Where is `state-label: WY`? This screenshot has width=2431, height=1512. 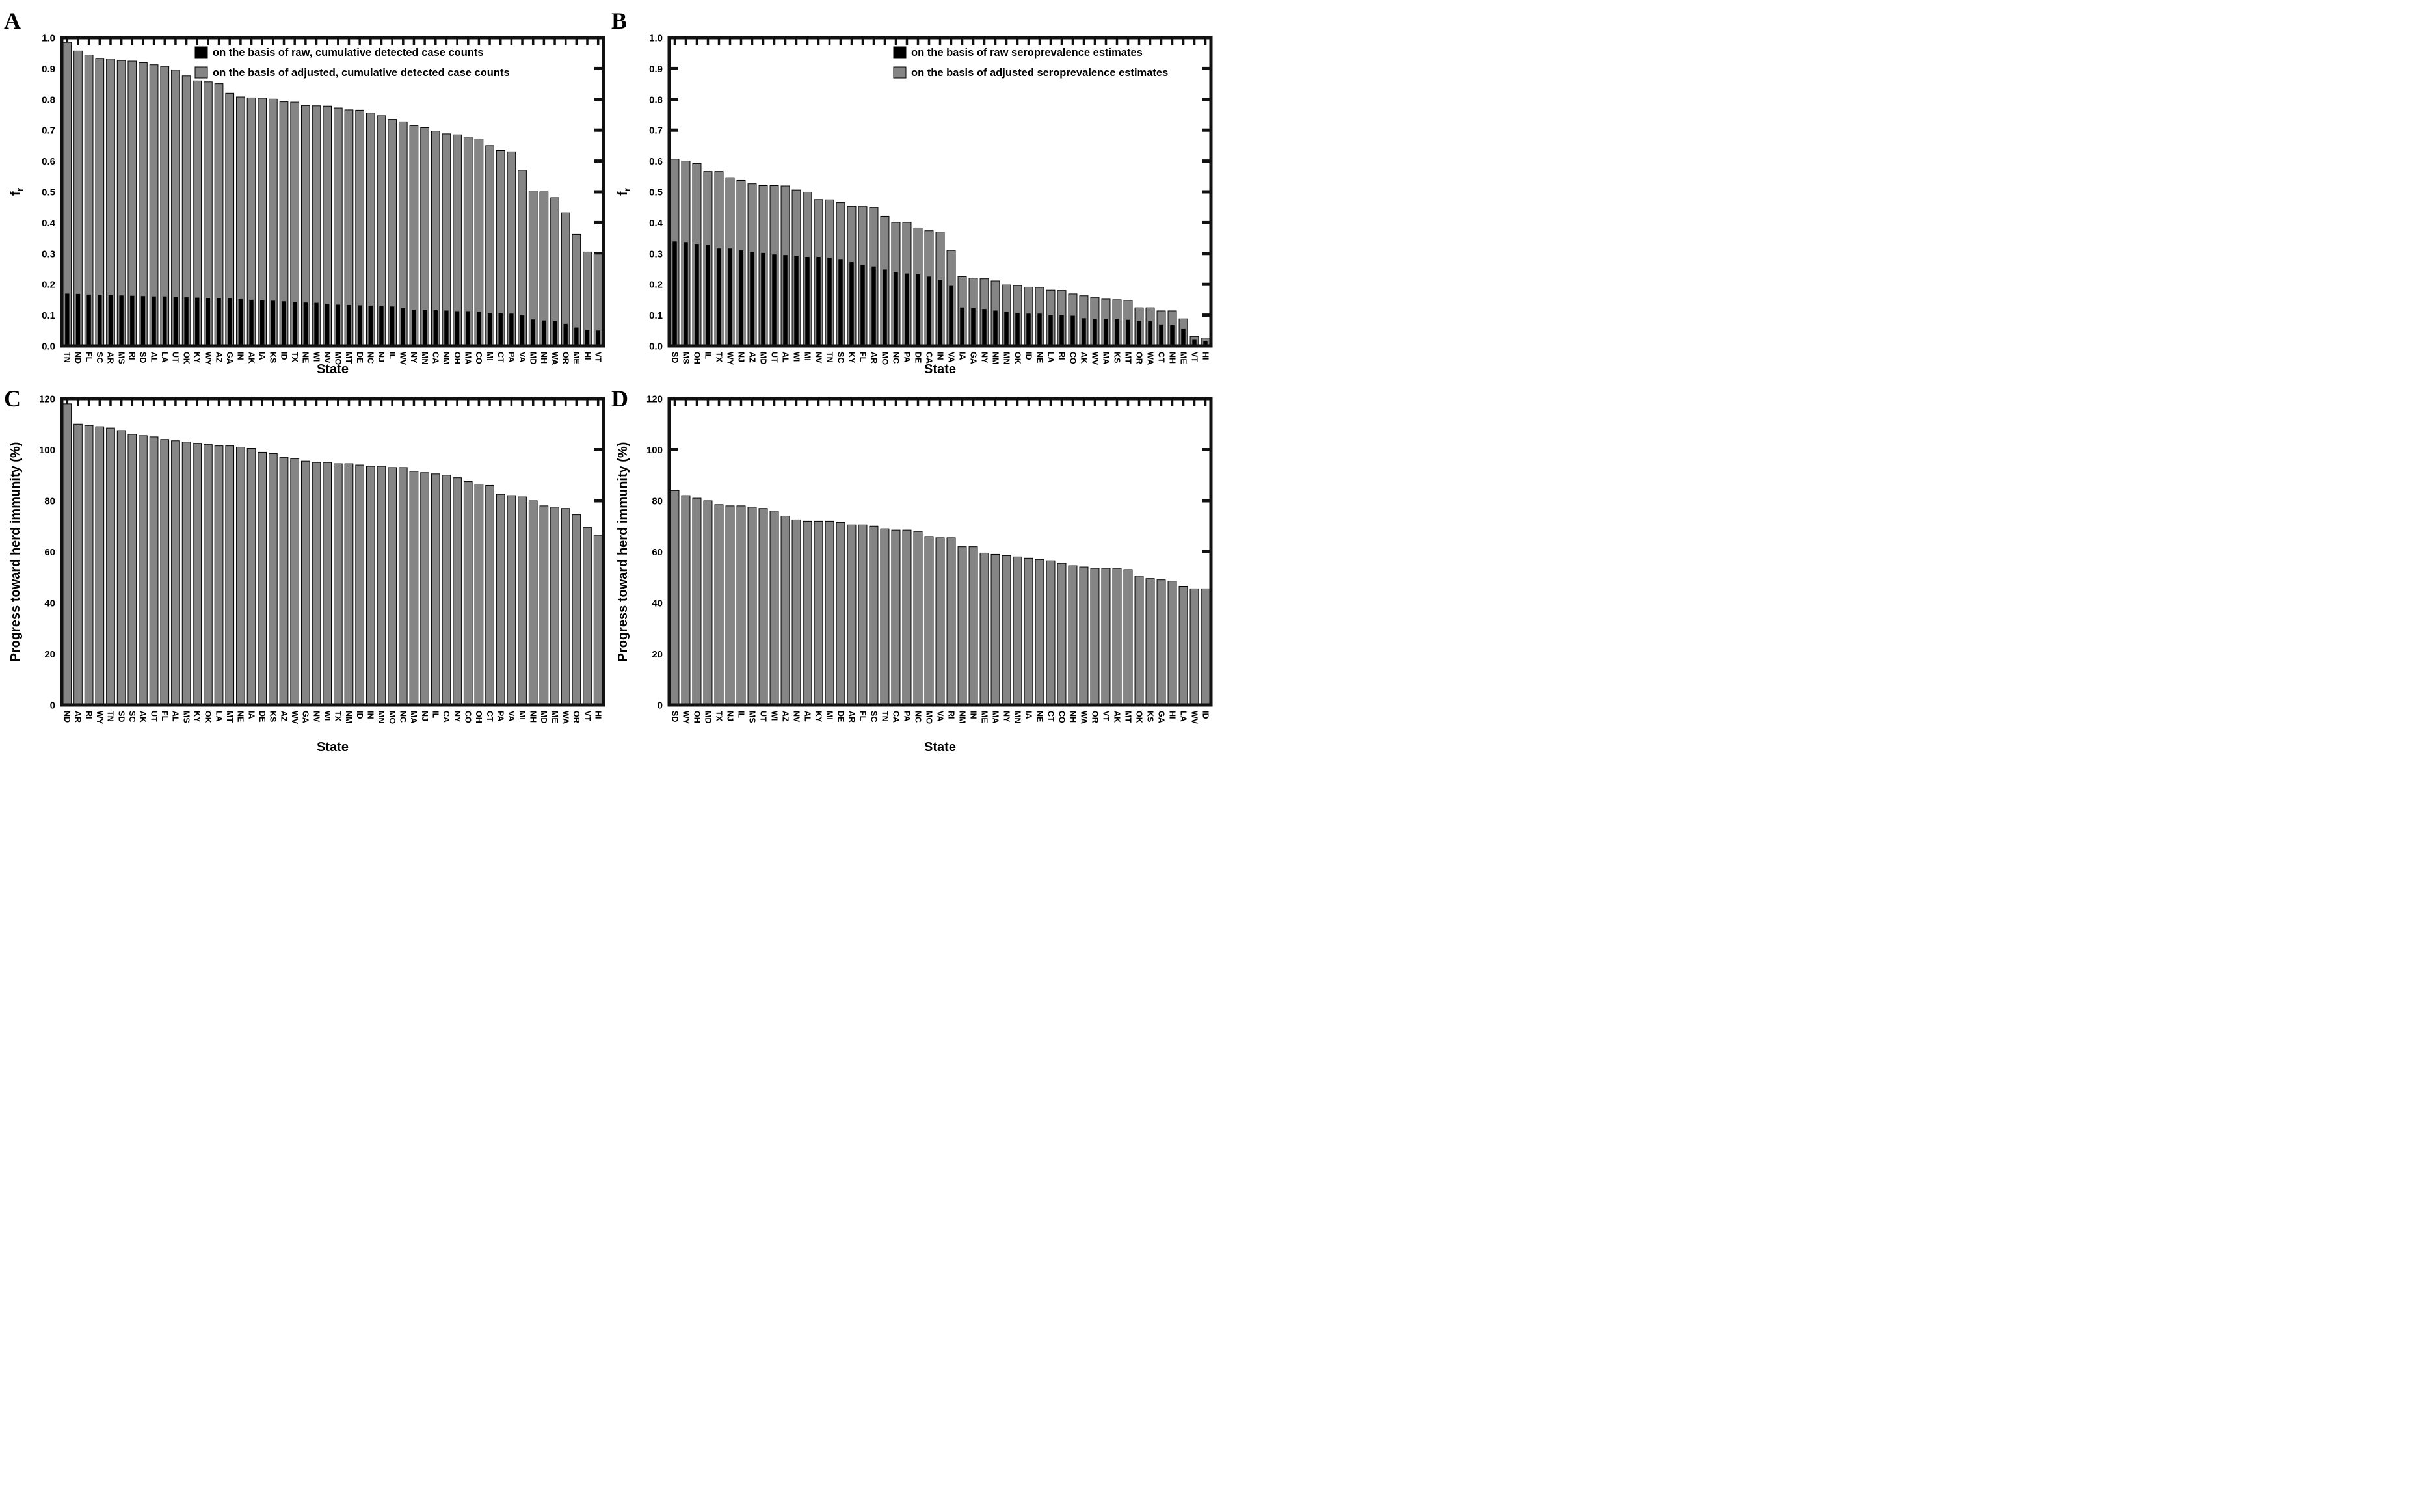
state-label: WY is located at coordinates (99, 717).